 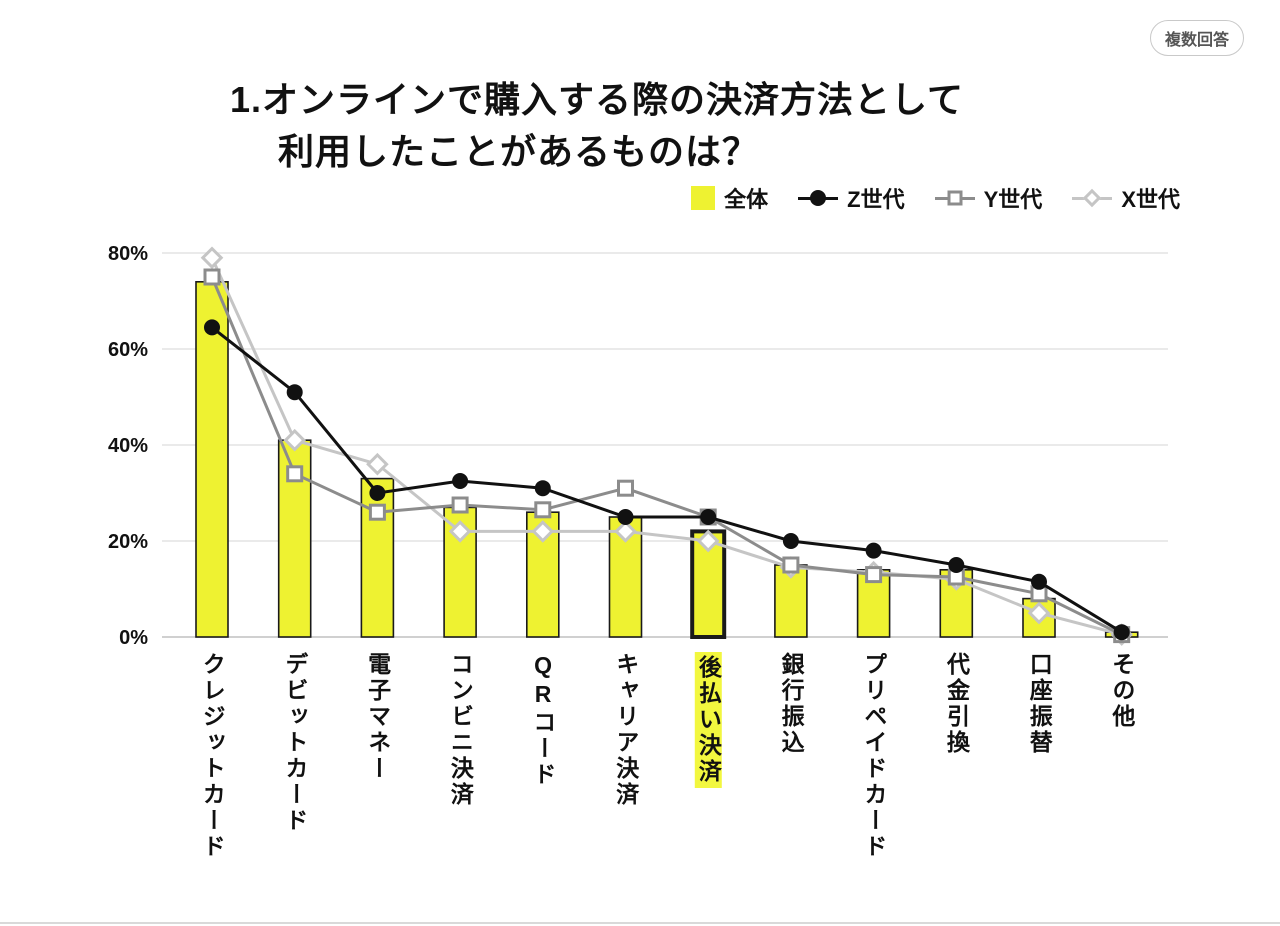 What do you see at coordinates (128, 542) in the screenshot?
I see `y-tick-label: 20%` at bounding box center [128, 542].